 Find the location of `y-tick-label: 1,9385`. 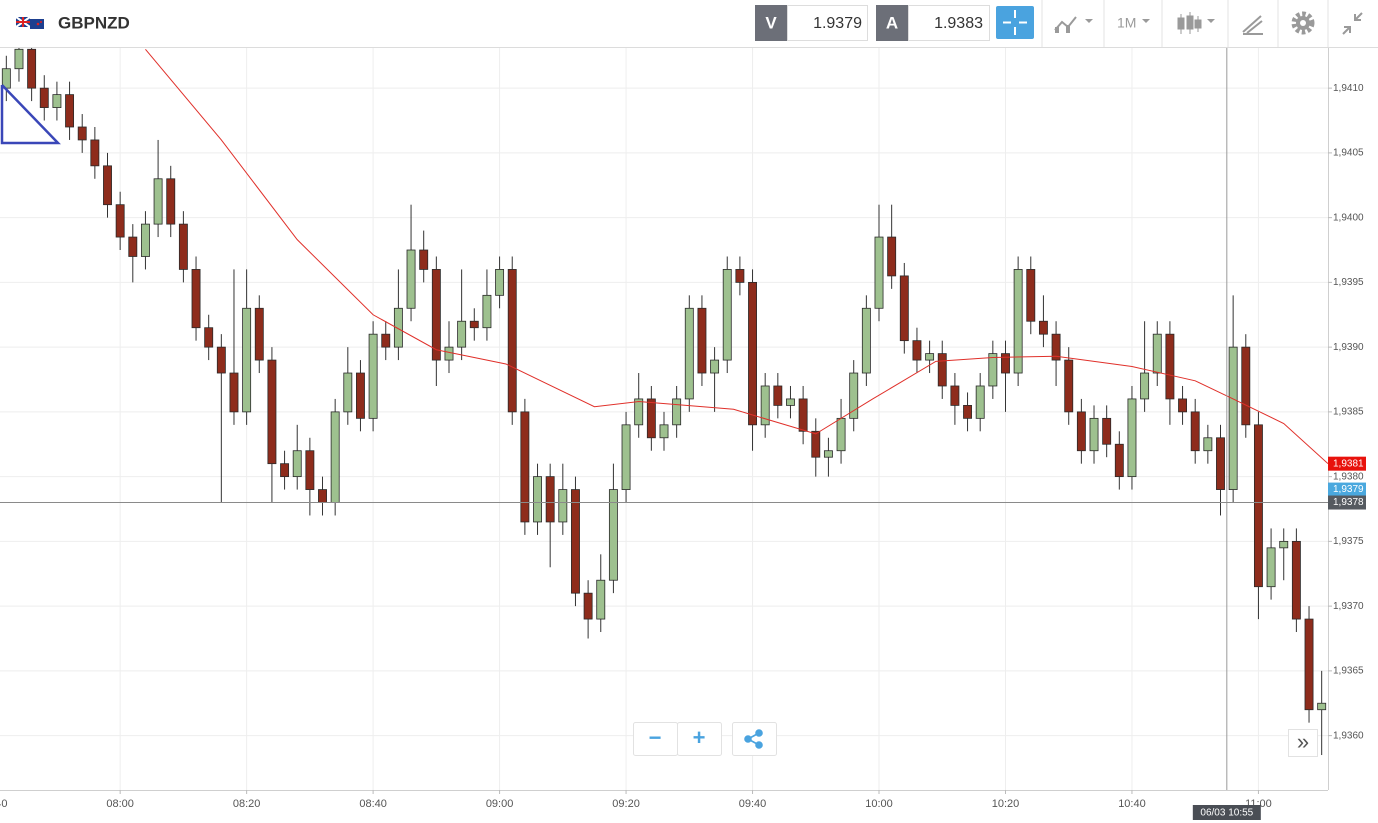

y-tick-label: 1,9385 is located at coordinates (1348, 412).